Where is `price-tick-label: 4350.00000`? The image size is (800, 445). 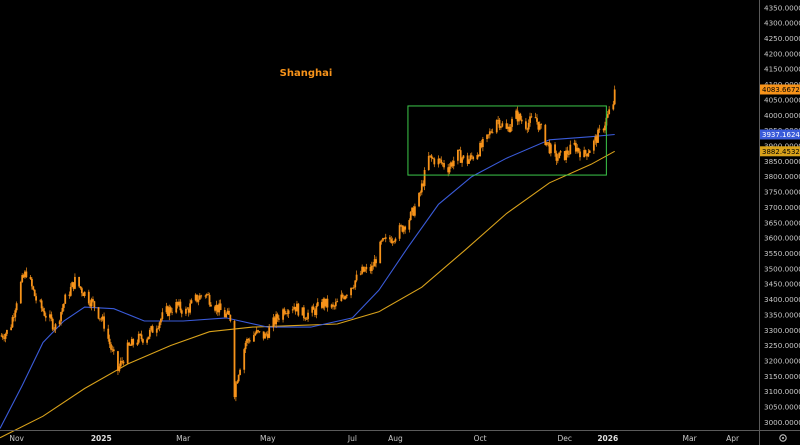 price-tick-label: 4350.00000 is located at coordinates (782, 7).